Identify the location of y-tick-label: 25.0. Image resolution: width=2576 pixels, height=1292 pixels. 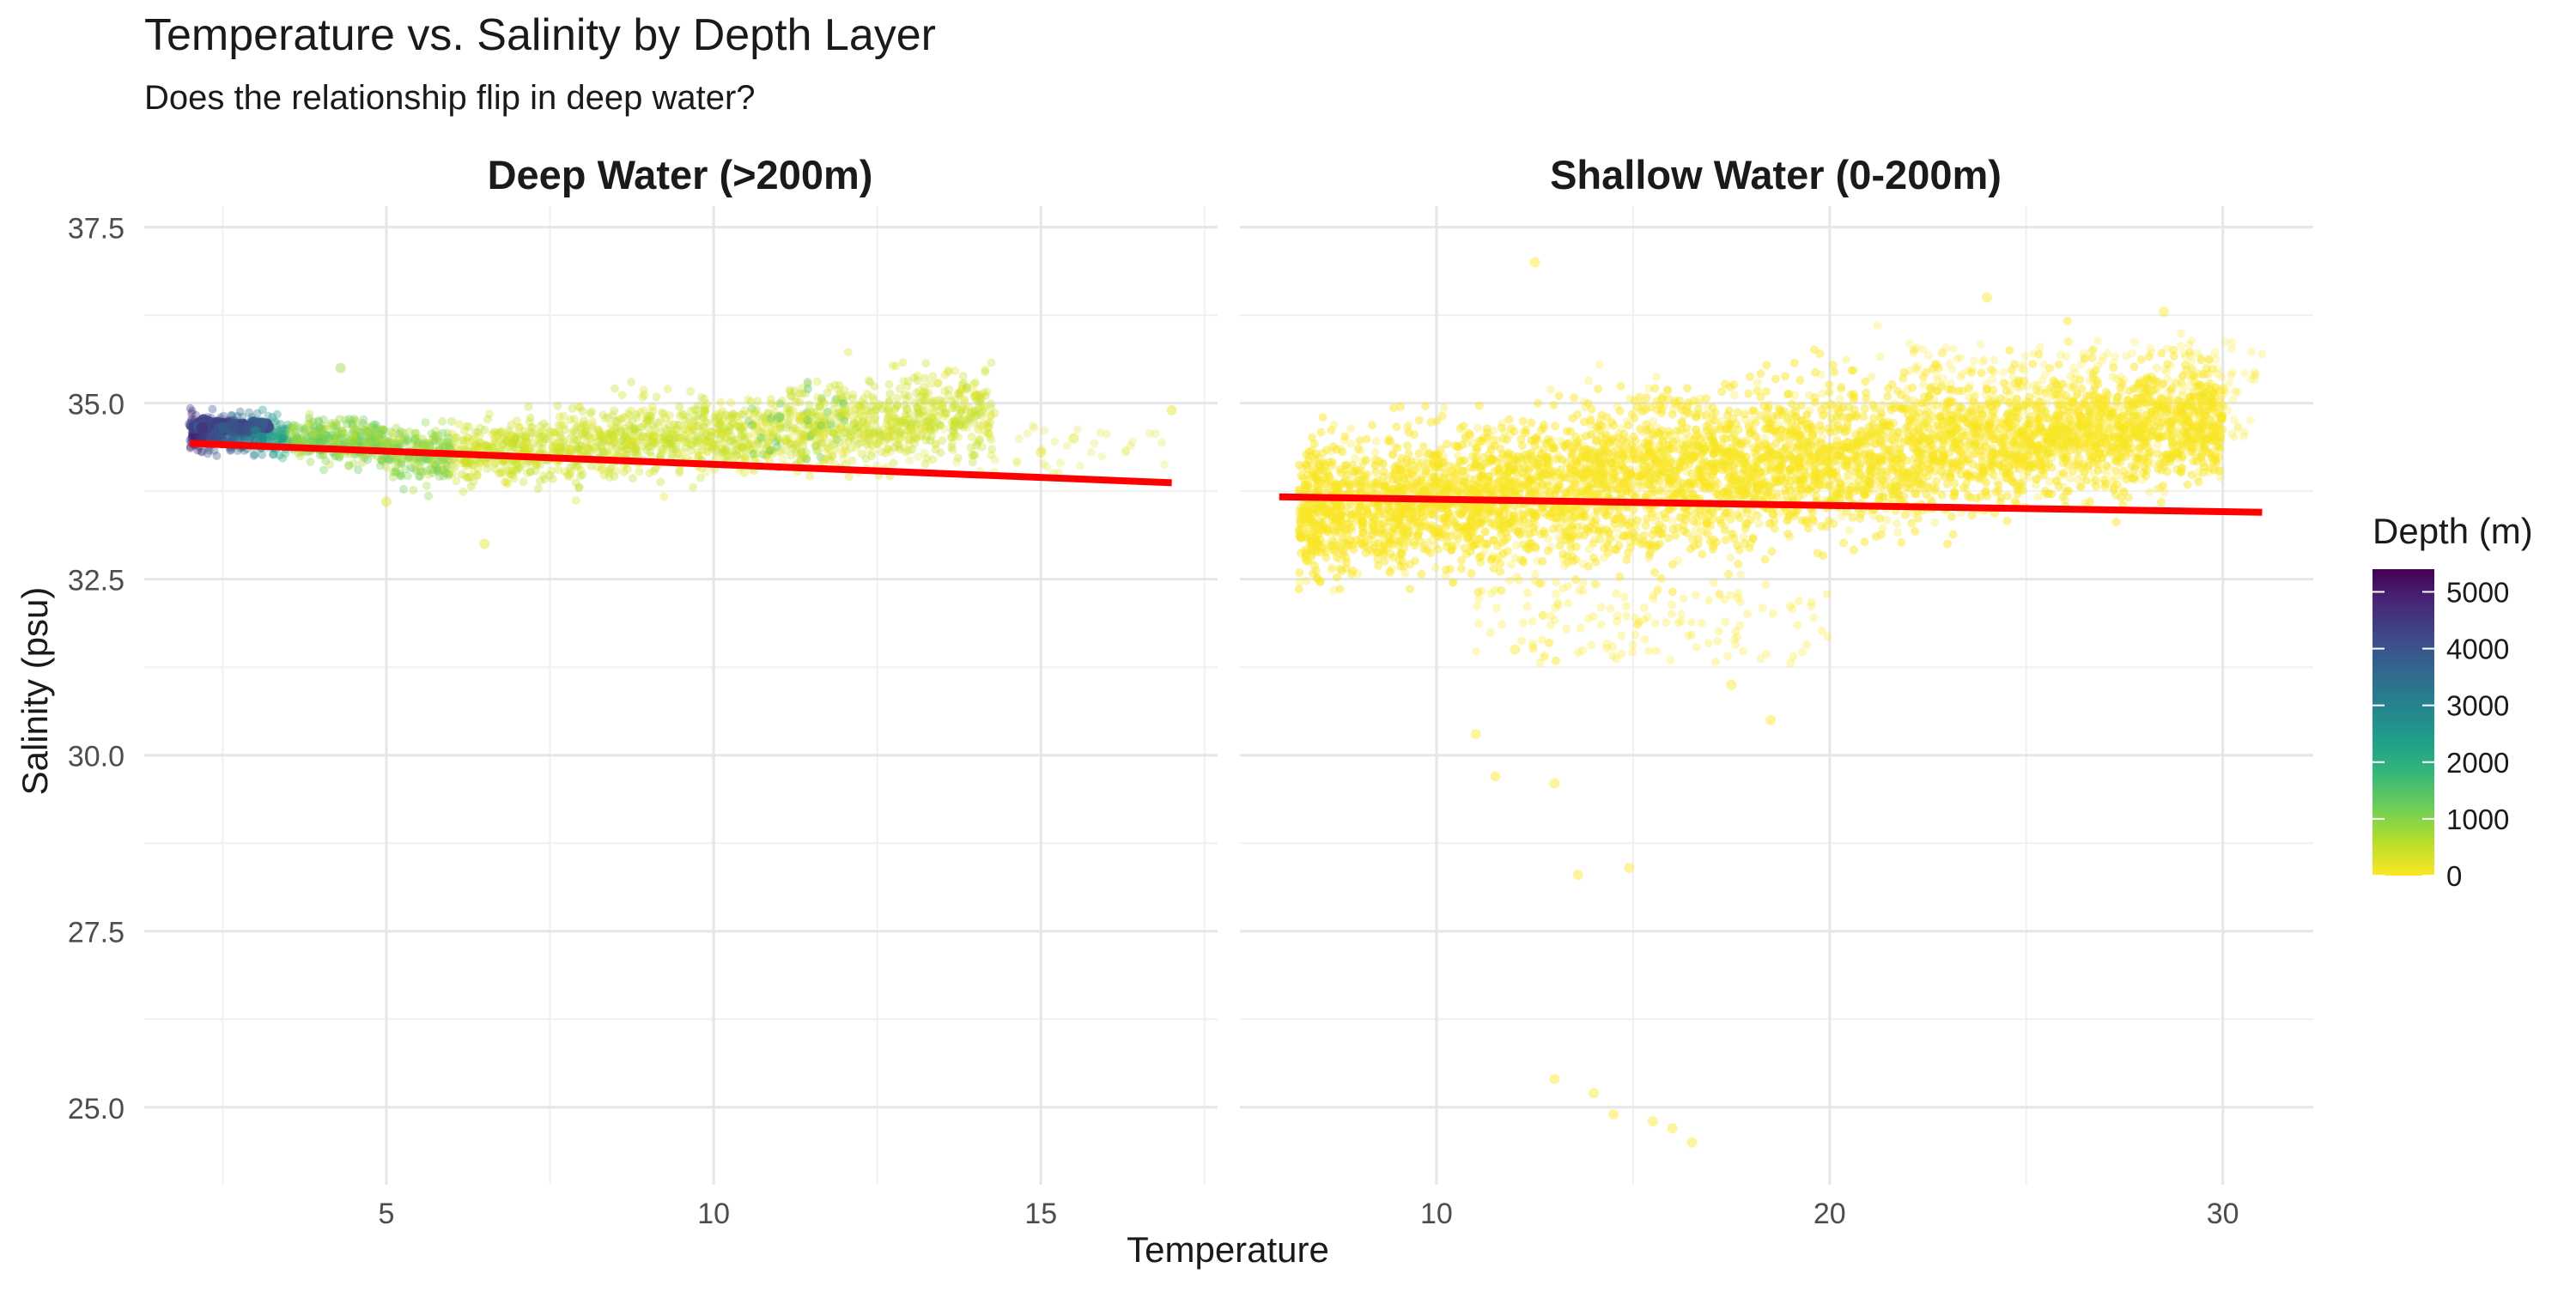
(96, 1109).